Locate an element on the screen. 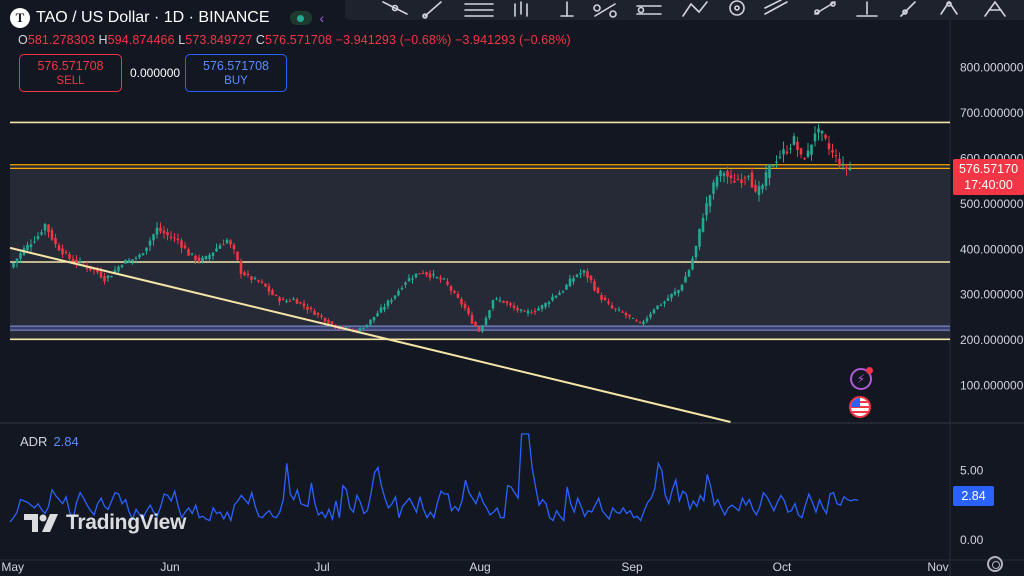 This screenshot has width=1024, height=576. drawing-toolbar is located at coordinates (684, 10).